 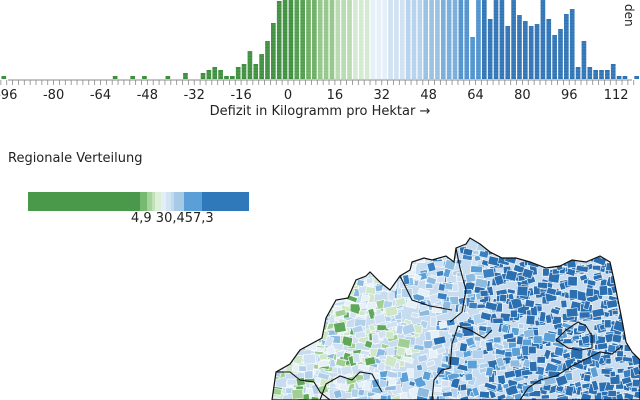 What do you see at coordinates (100, 95) in the screenshot?
I see `x-tick-label: -64` at bounding box center [100, 95].